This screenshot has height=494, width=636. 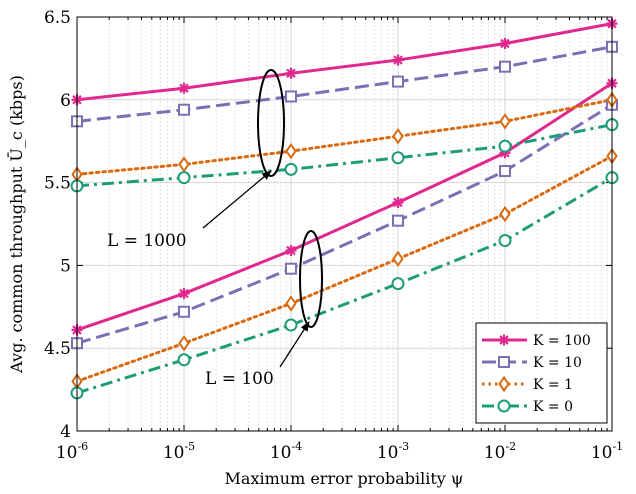 I want to click on ellipse-L100, so click(x=311, y=279).